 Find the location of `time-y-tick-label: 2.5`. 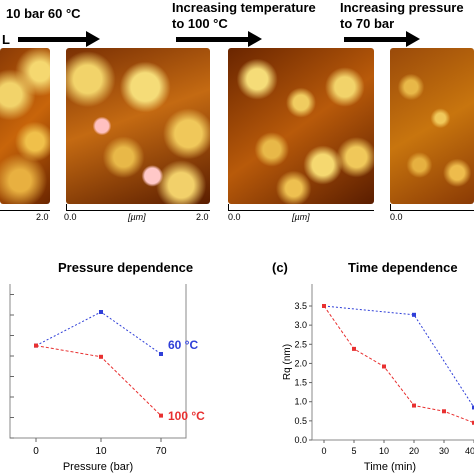

time-y-tick-label: 2.5 is located at coordinates (300, 344).